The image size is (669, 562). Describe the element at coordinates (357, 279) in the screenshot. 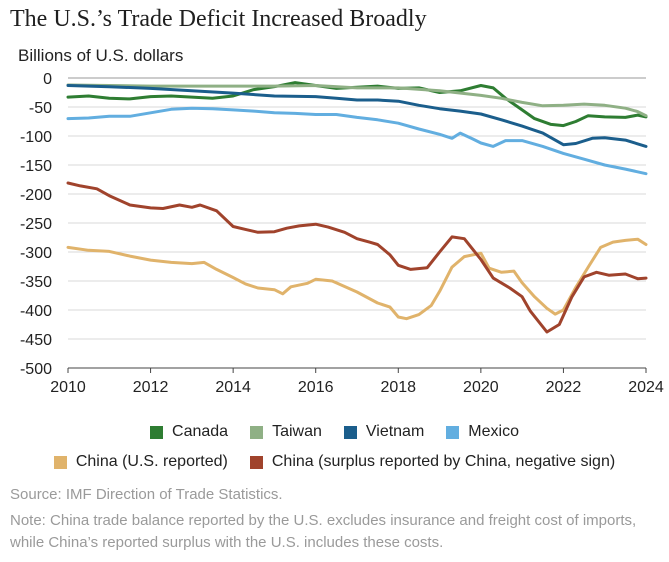

I see `series-line-china-u-s-reported` at that location.